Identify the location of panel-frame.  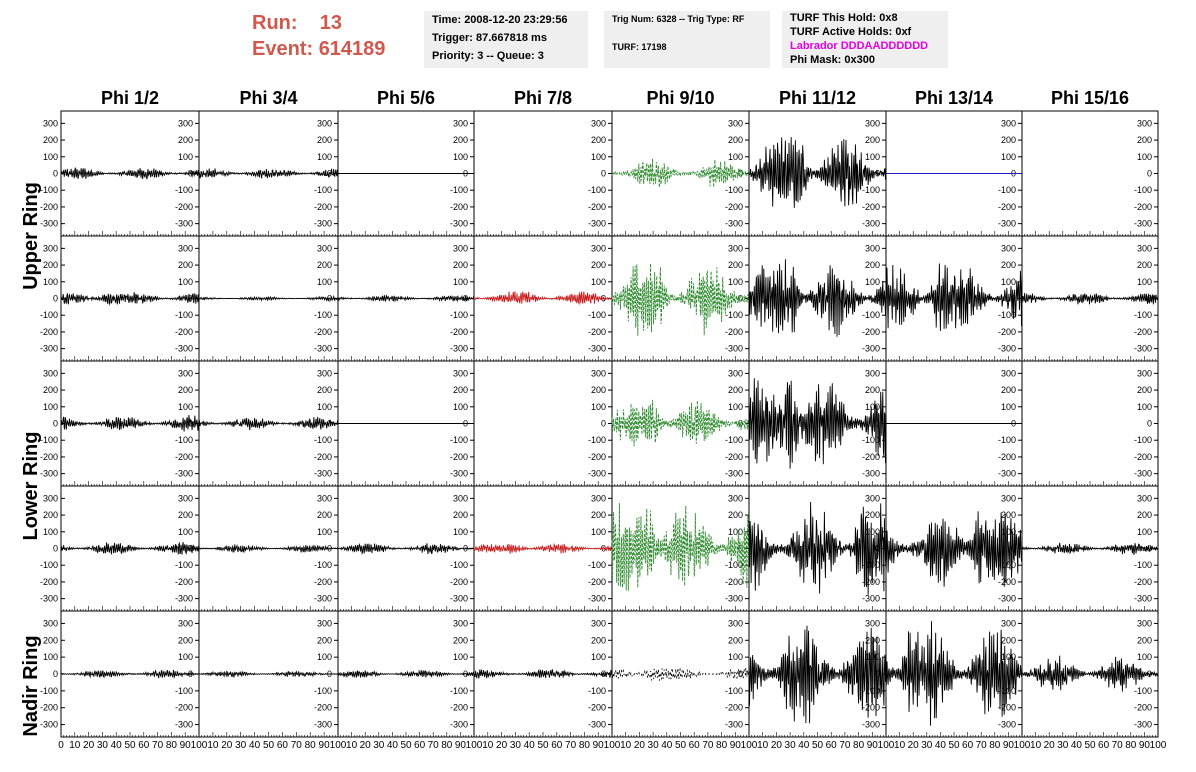
(1090, 173).